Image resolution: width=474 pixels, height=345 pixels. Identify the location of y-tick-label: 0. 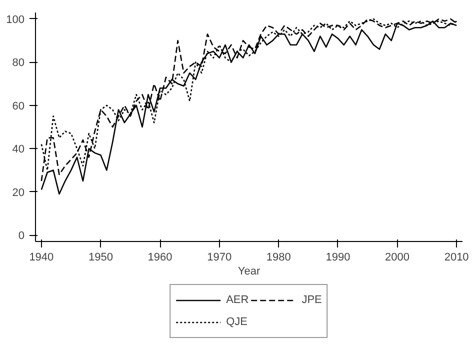
(21, 236).